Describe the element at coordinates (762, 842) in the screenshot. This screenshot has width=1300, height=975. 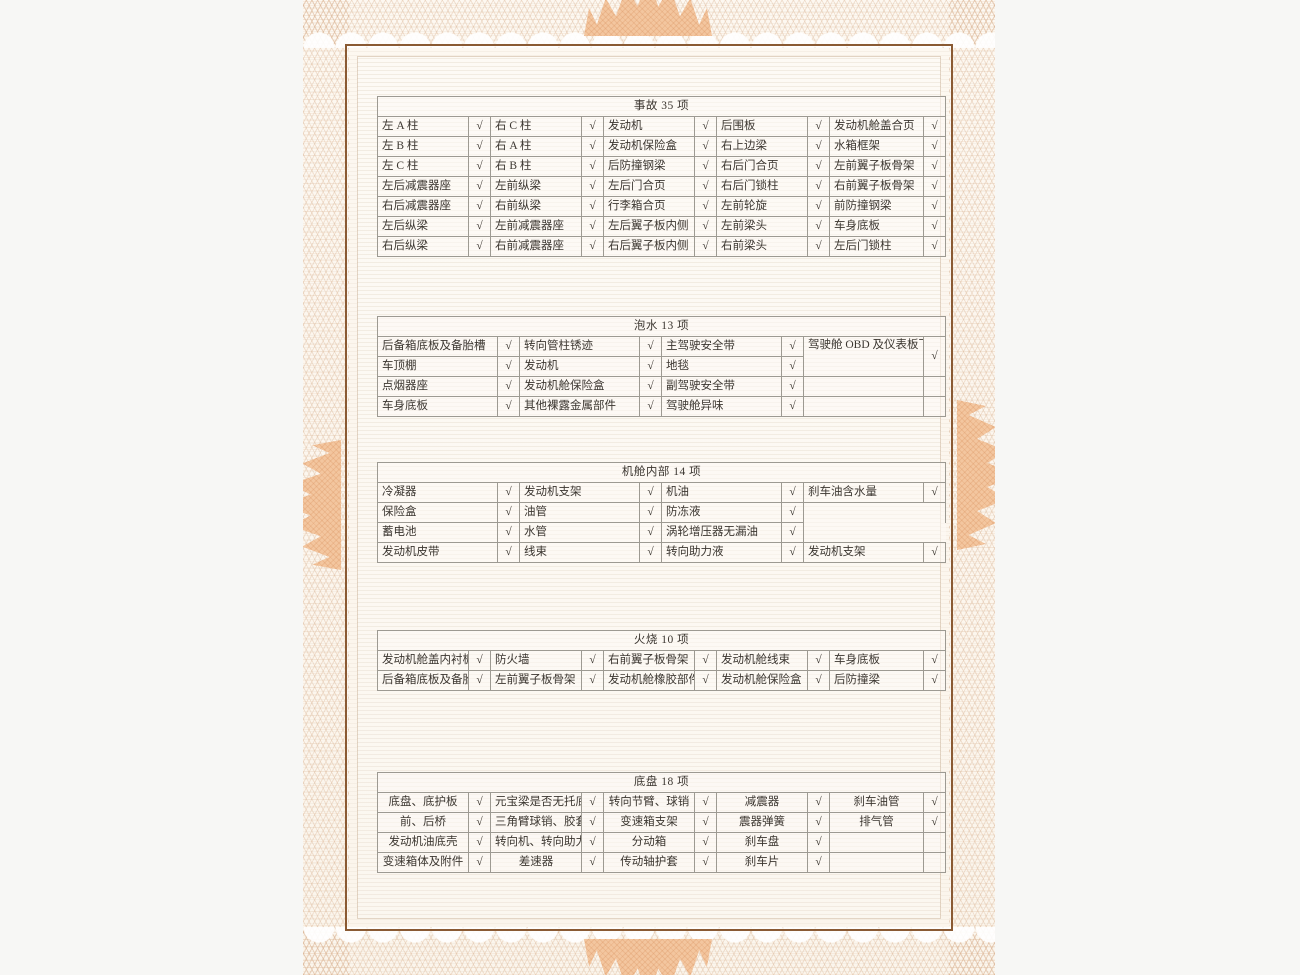
I see `item-label: 刹车盘` at that location.